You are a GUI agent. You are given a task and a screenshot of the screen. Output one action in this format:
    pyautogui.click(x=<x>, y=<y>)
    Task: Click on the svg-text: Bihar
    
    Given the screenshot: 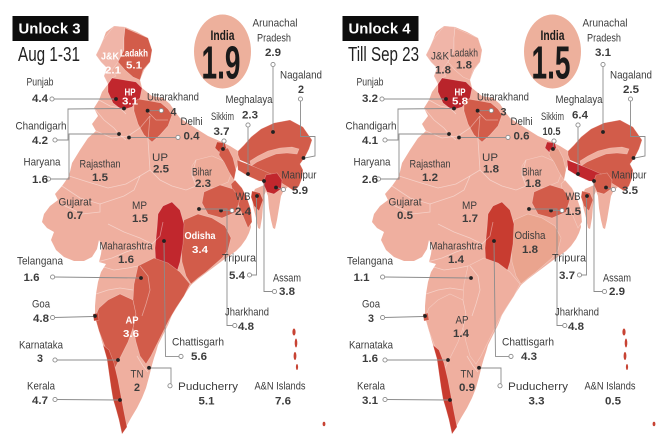 What is the action you would take?
    pyautogui.click(x=202, y=173)
    